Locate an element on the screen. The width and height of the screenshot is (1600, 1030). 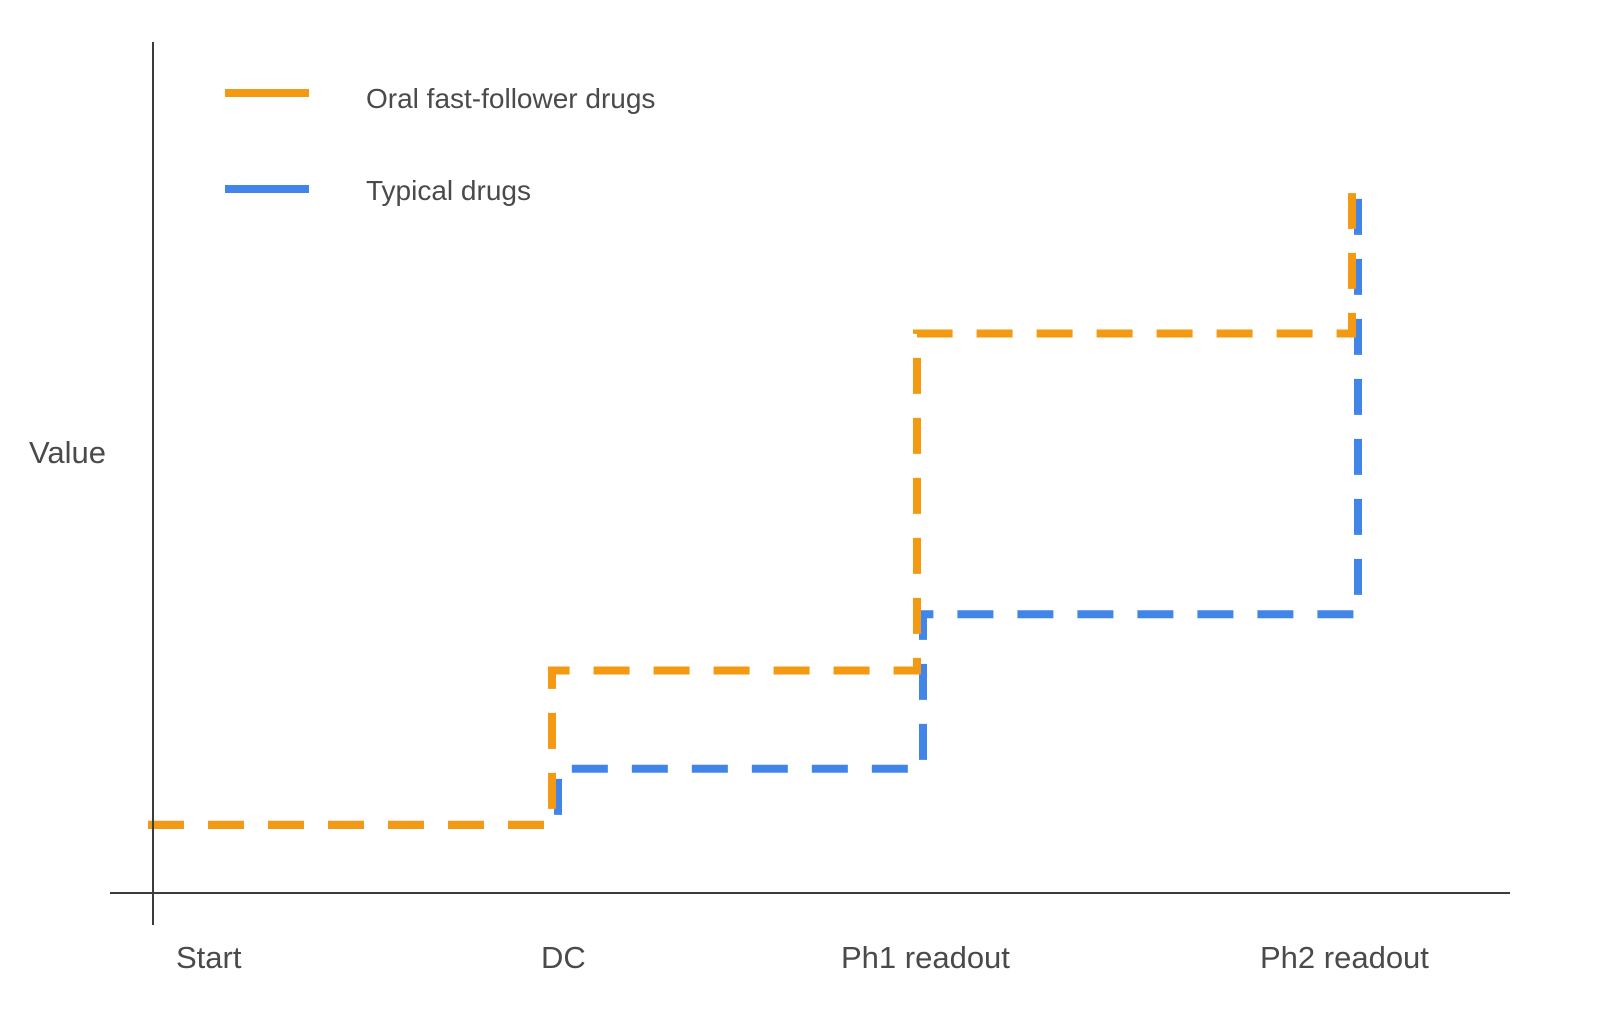
x-tick-label-start: Start is located at coordinates (209, 957).